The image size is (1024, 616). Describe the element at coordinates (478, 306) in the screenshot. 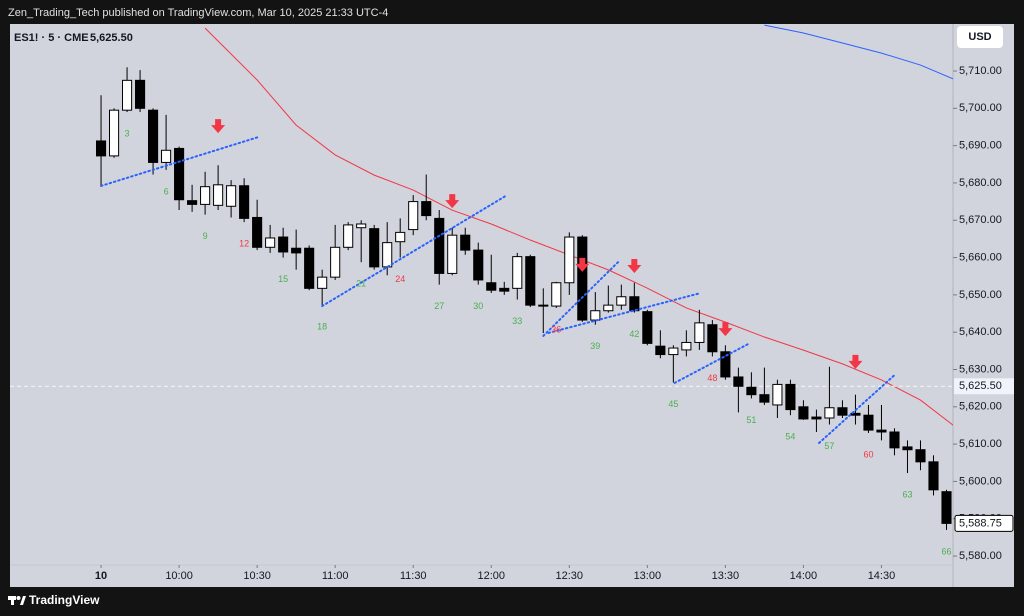

I see `bar-count: 30` at that location.